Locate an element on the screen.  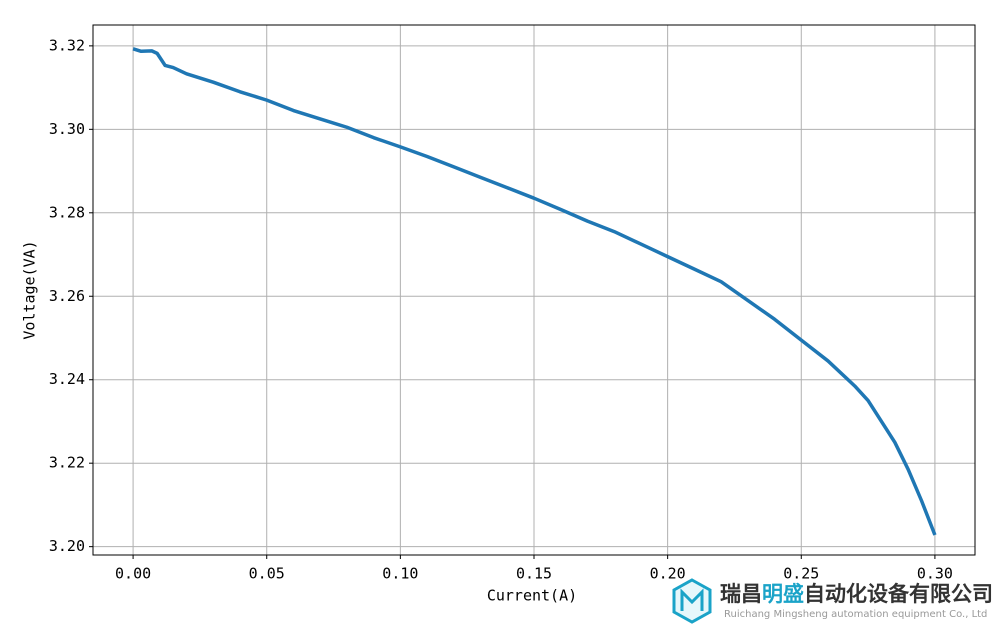
y-tick-label: 3.22 is located at coordinates (67, 463).